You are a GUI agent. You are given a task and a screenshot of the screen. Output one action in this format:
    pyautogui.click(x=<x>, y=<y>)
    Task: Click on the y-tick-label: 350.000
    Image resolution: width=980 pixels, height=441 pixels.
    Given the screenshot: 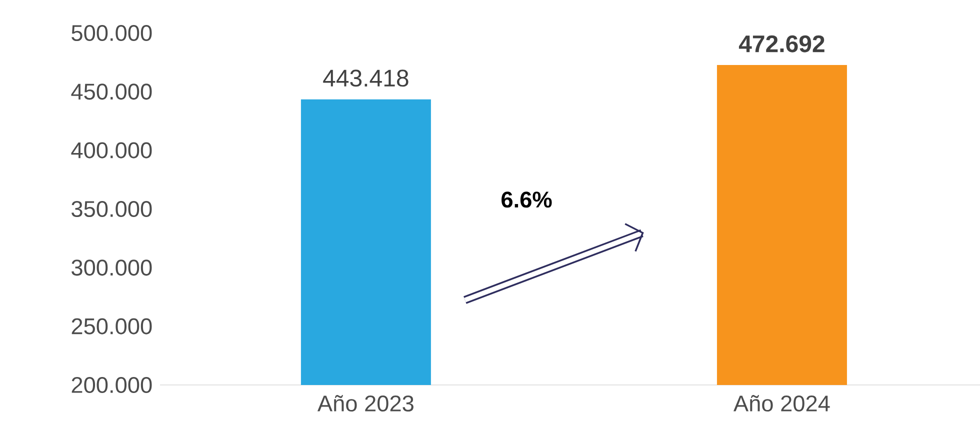 What is the action you would take?
    pyautogui.click(x=112, y=209)
    